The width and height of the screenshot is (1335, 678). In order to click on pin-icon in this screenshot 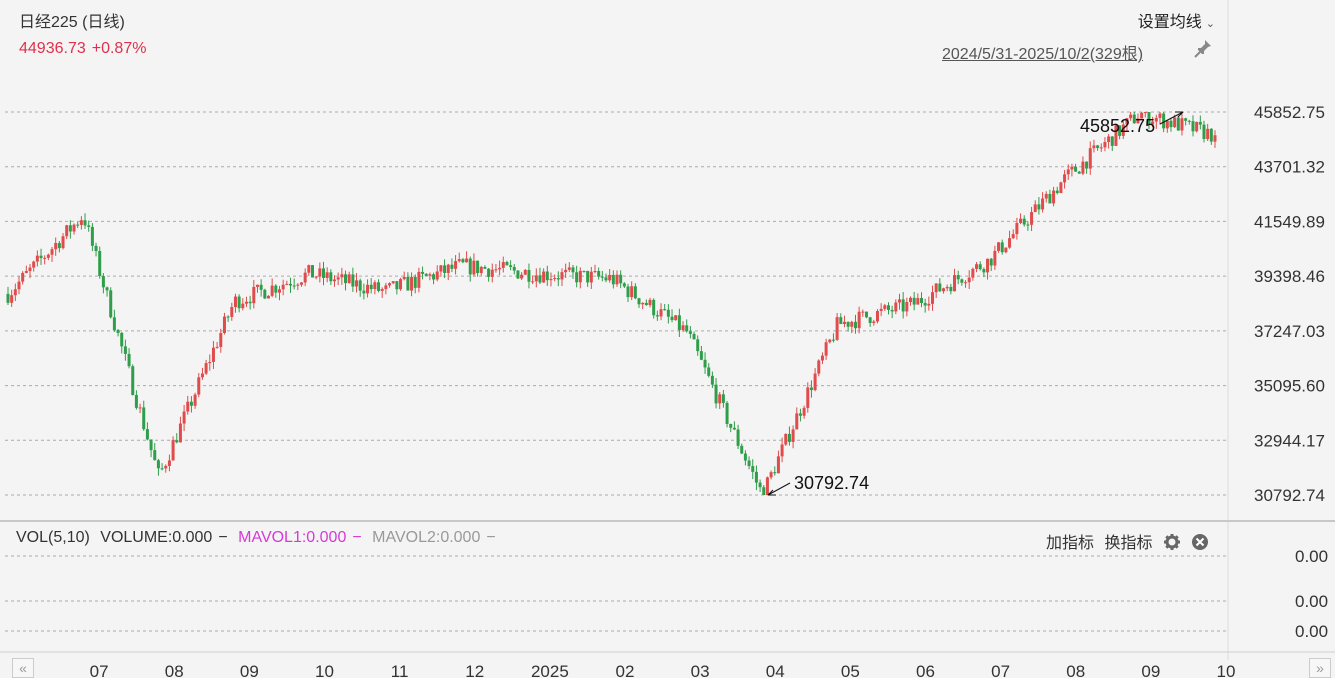, I will do `click(1203, 48)`.